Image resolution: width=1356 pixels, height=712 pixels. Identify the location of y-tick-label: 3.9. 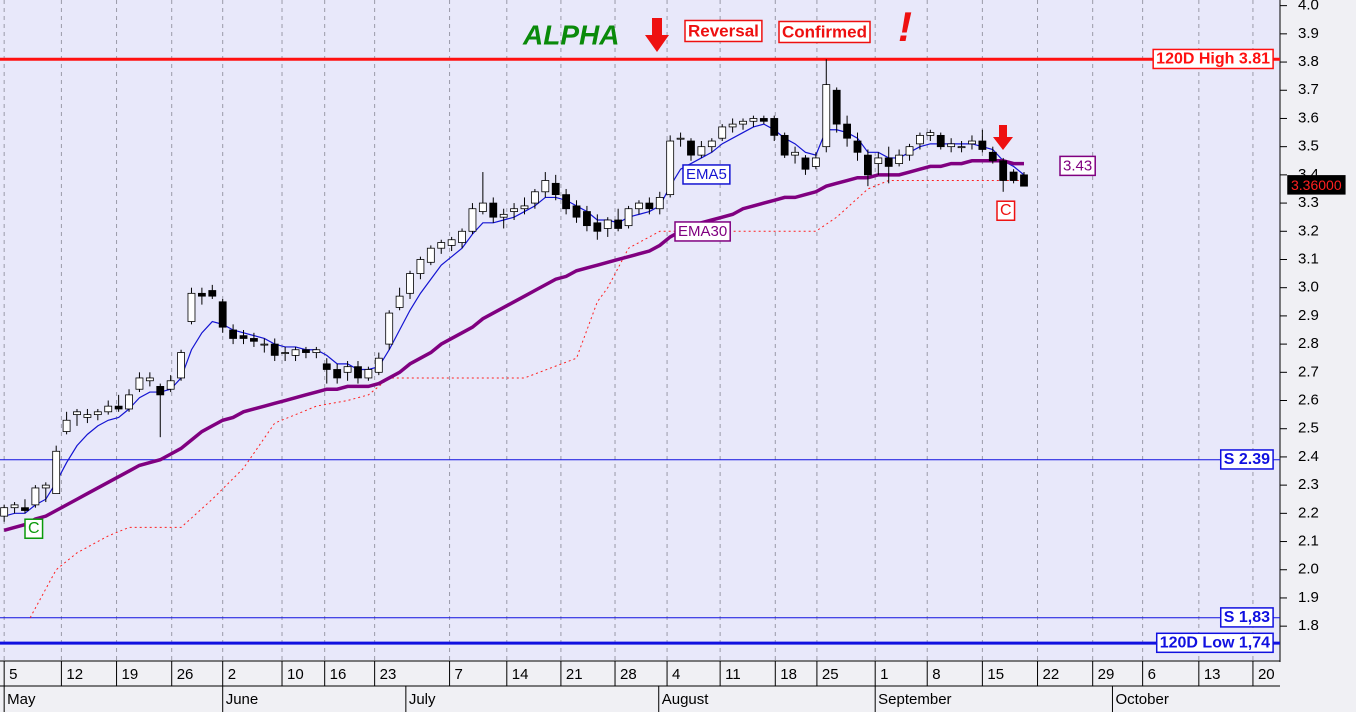
(1308, 33).